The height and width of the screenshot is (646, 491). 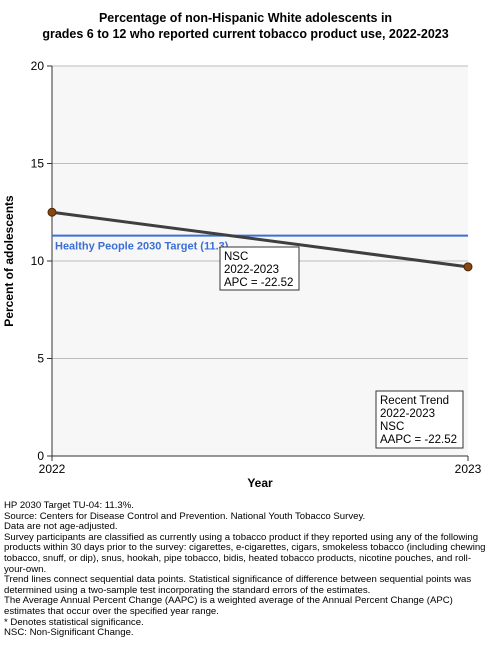 I want to click on recent-trend-annotation-line: Recent Trend, so click(x=414, y=401).